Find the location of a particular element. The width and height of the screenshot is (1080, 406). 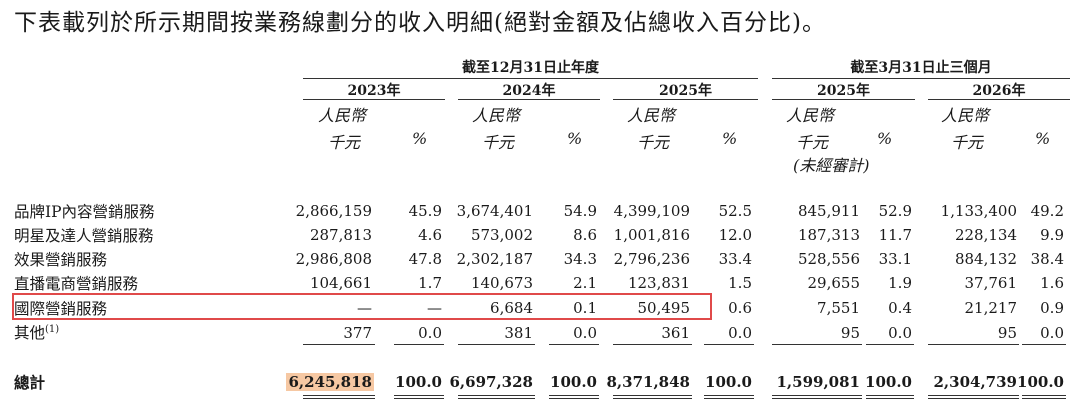

year-rule-2023 is located at coordinates (374, 100).